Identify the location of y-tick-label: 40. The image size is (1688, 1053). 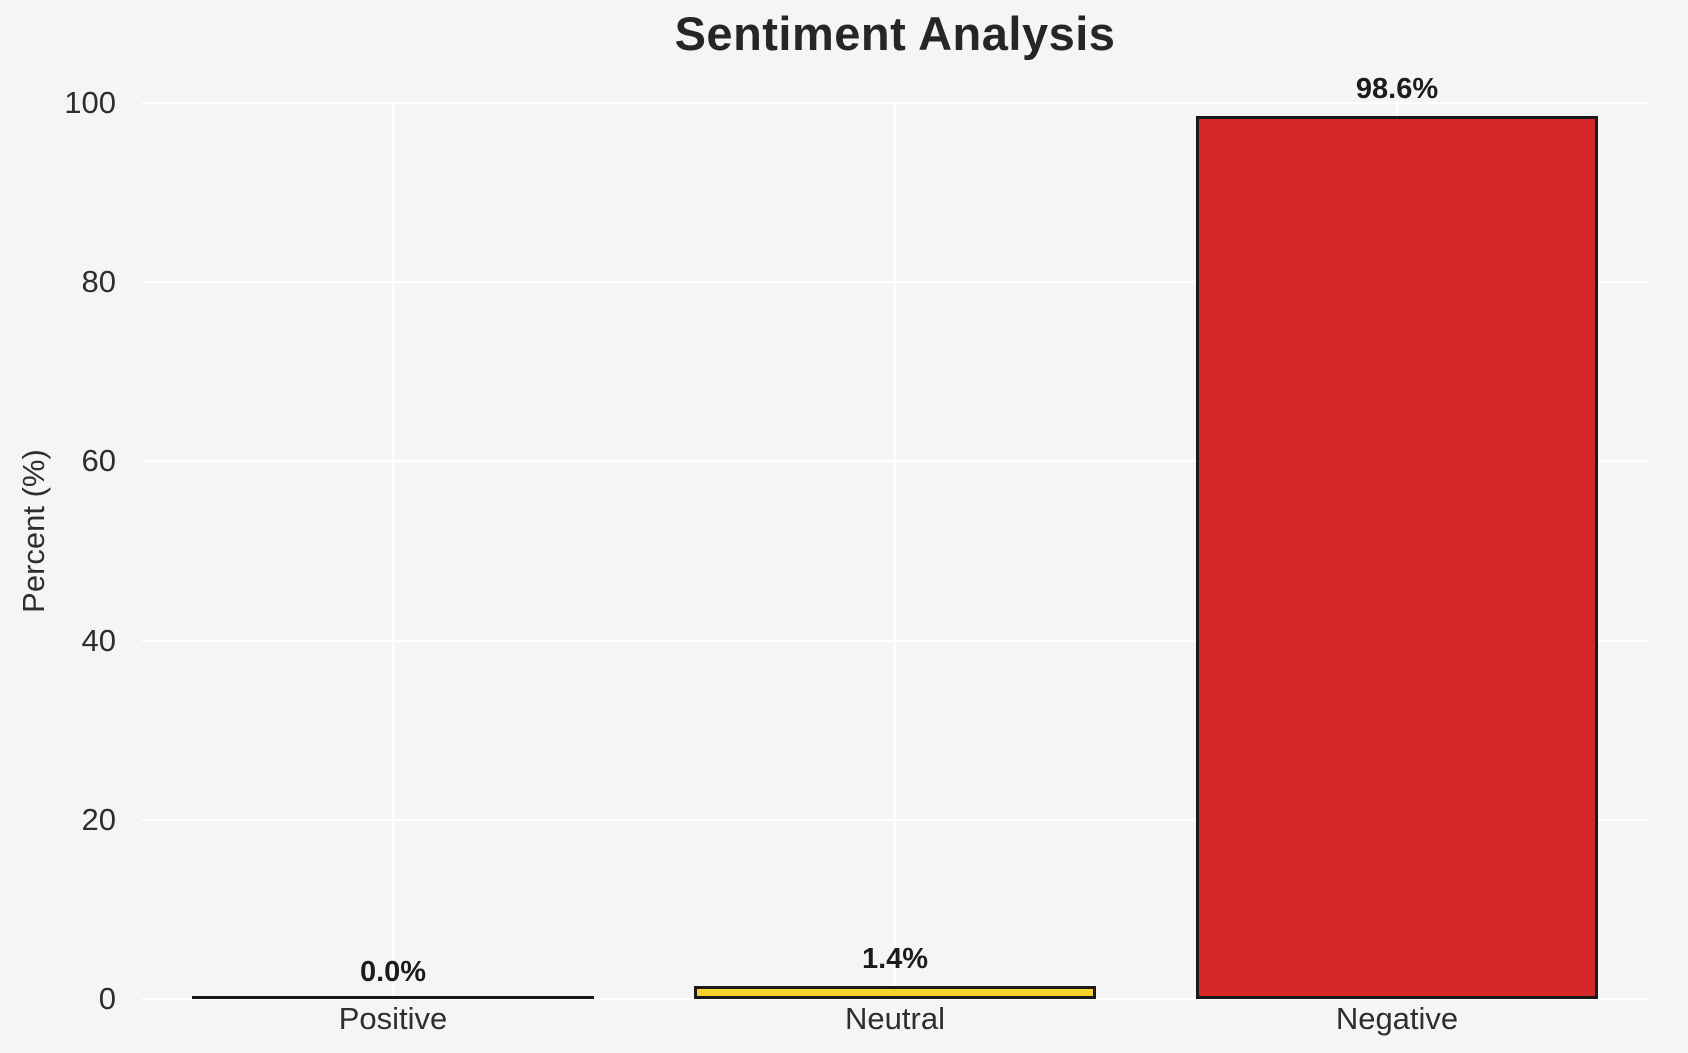
(98, 640).